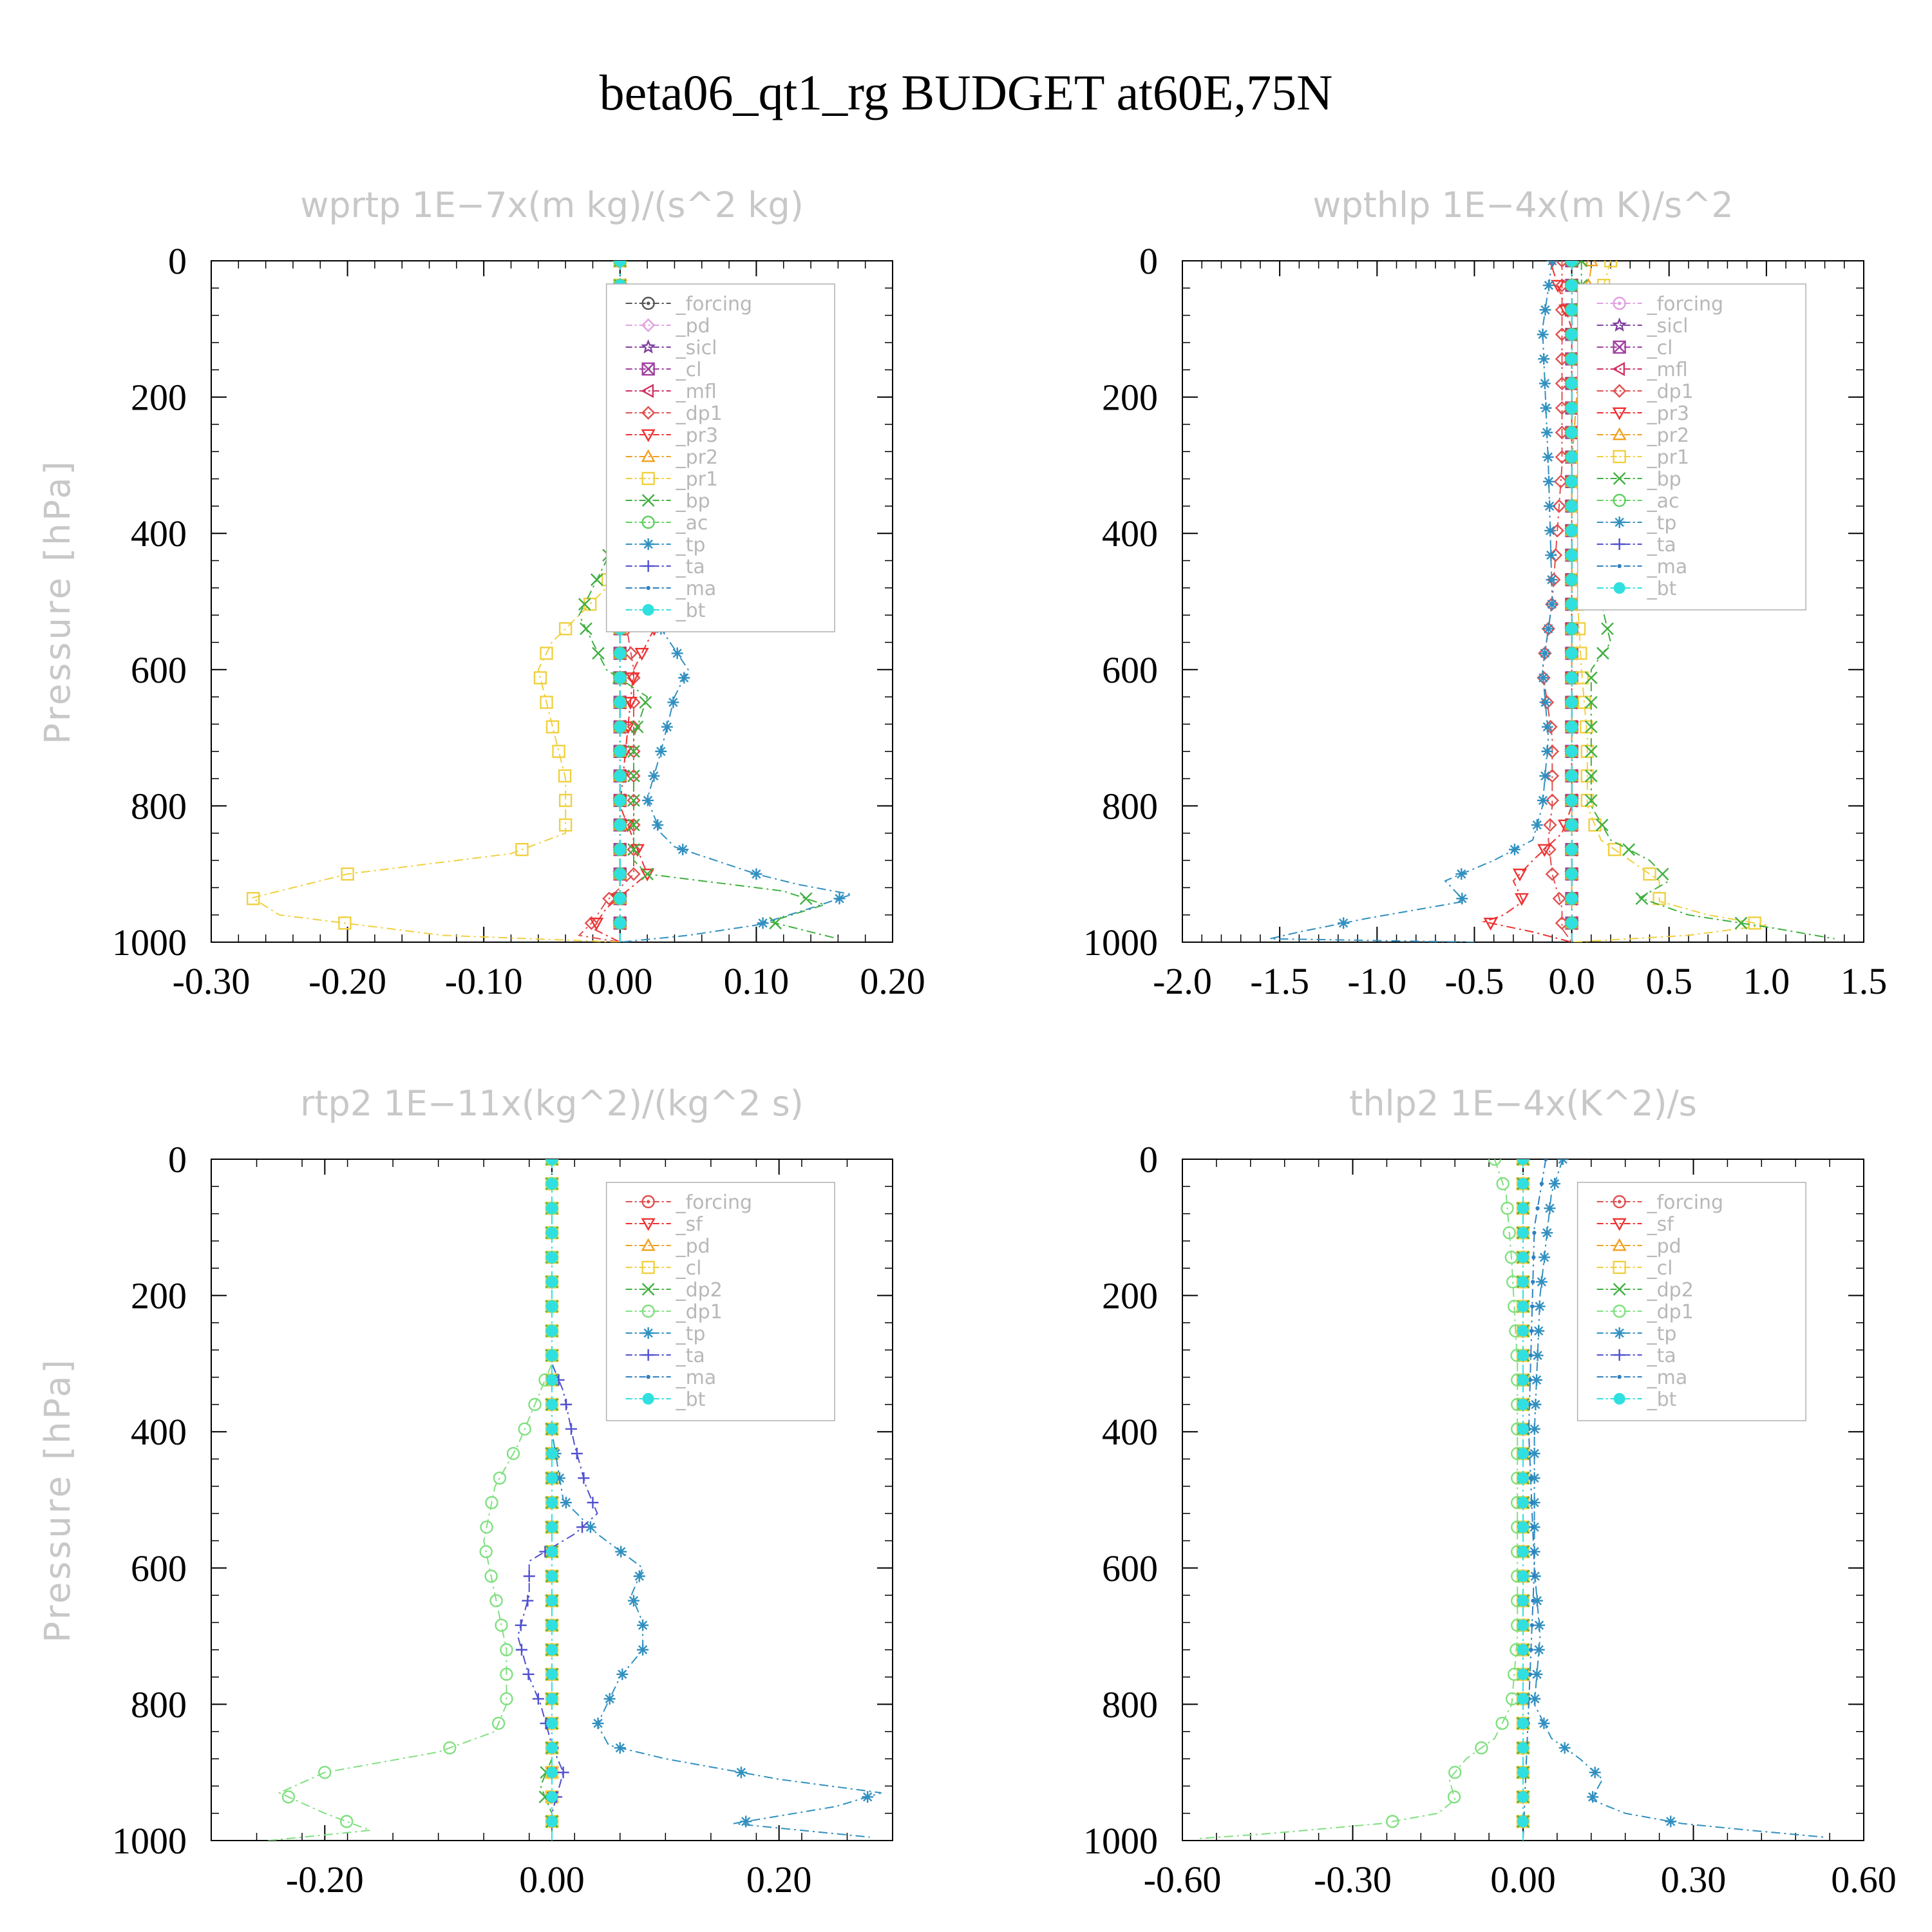 This screenshot has height=1932, width=1932. I want to click on y-tick-label: 1000, so click(149, 1841).